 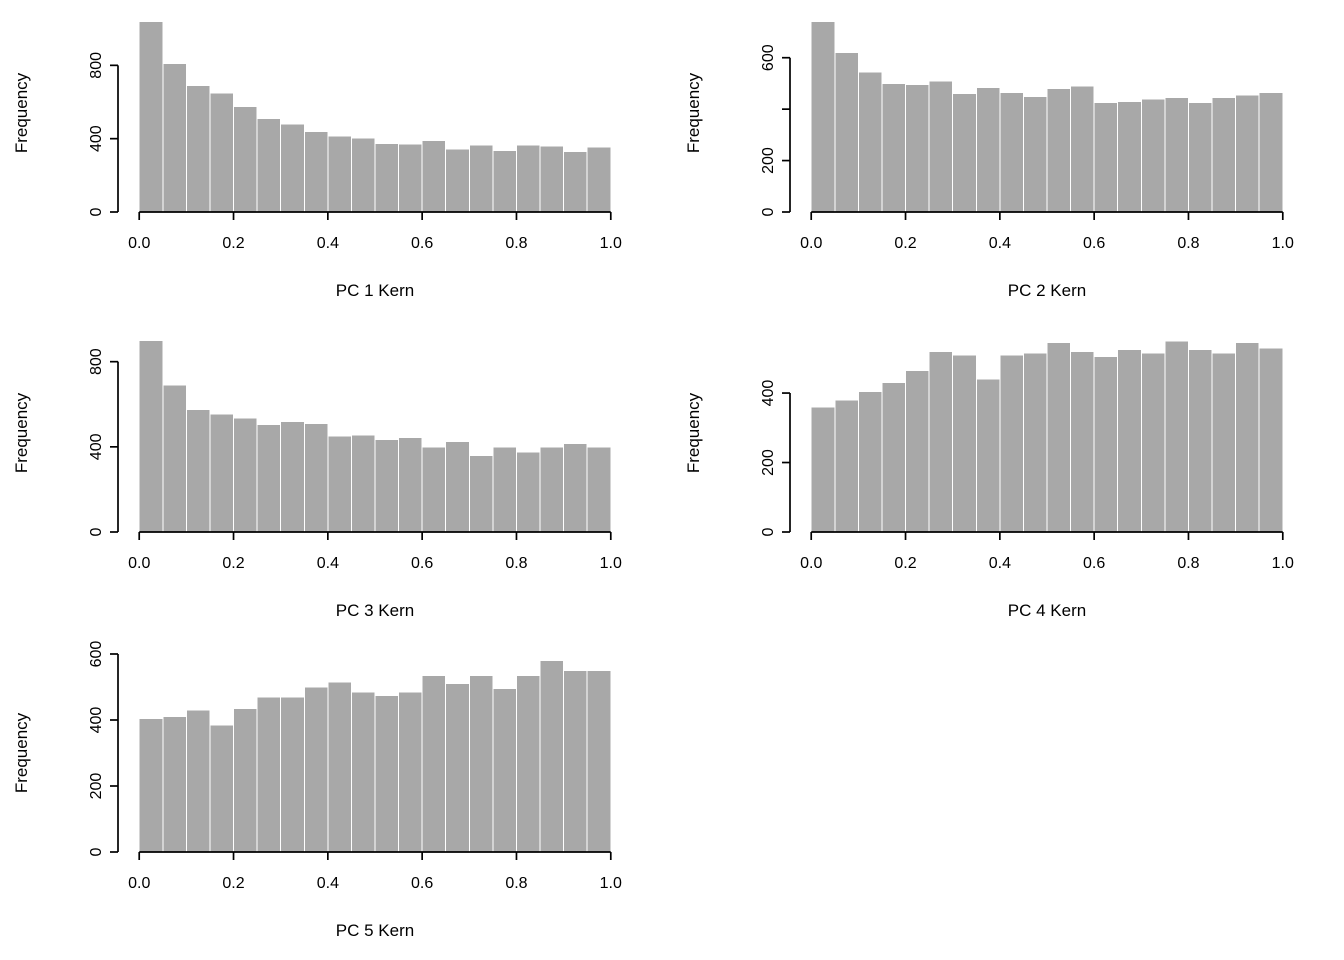 I want to click on x-axis-label: PC 1 Kern, so click(x=375, y=290).